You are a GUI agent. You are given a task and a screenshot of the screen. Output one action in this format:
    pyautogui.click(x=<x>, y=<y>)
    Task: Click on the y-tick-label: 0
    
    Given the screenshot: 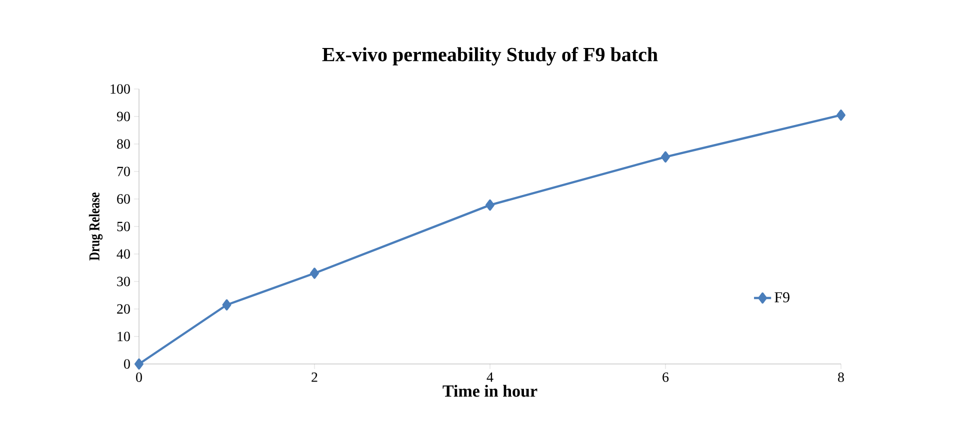 What is the action you would take?
    pyautogui.click(x=127, y=364)
    